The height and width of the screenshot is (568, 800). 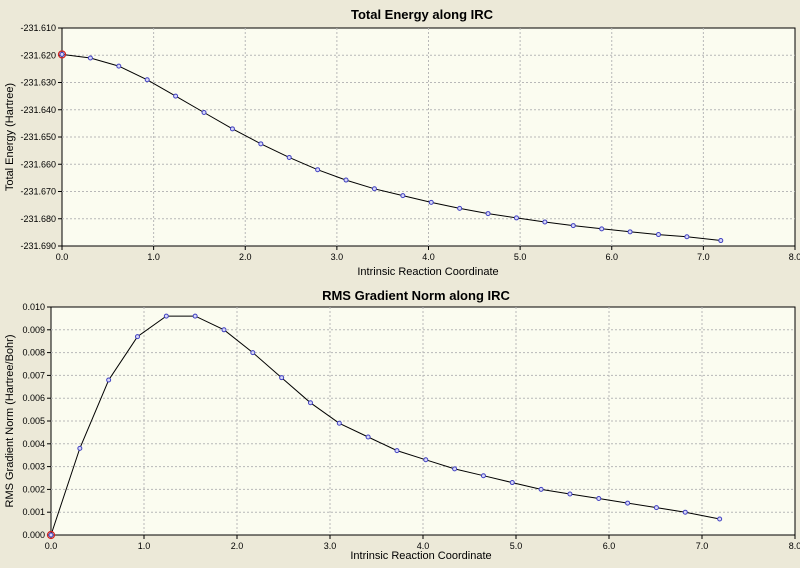 I want to click on y-tick-label: -231.620, so click(x=38, y=55).